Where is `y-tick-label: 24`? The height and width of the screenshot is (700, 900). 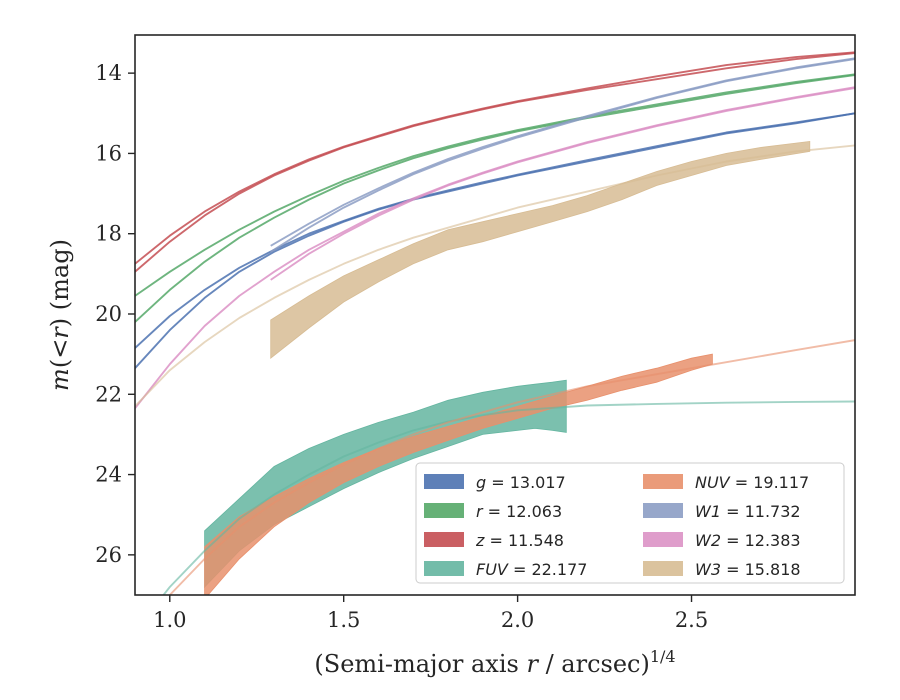 y-tick-label: 24 is located at coordinates (108, 475).